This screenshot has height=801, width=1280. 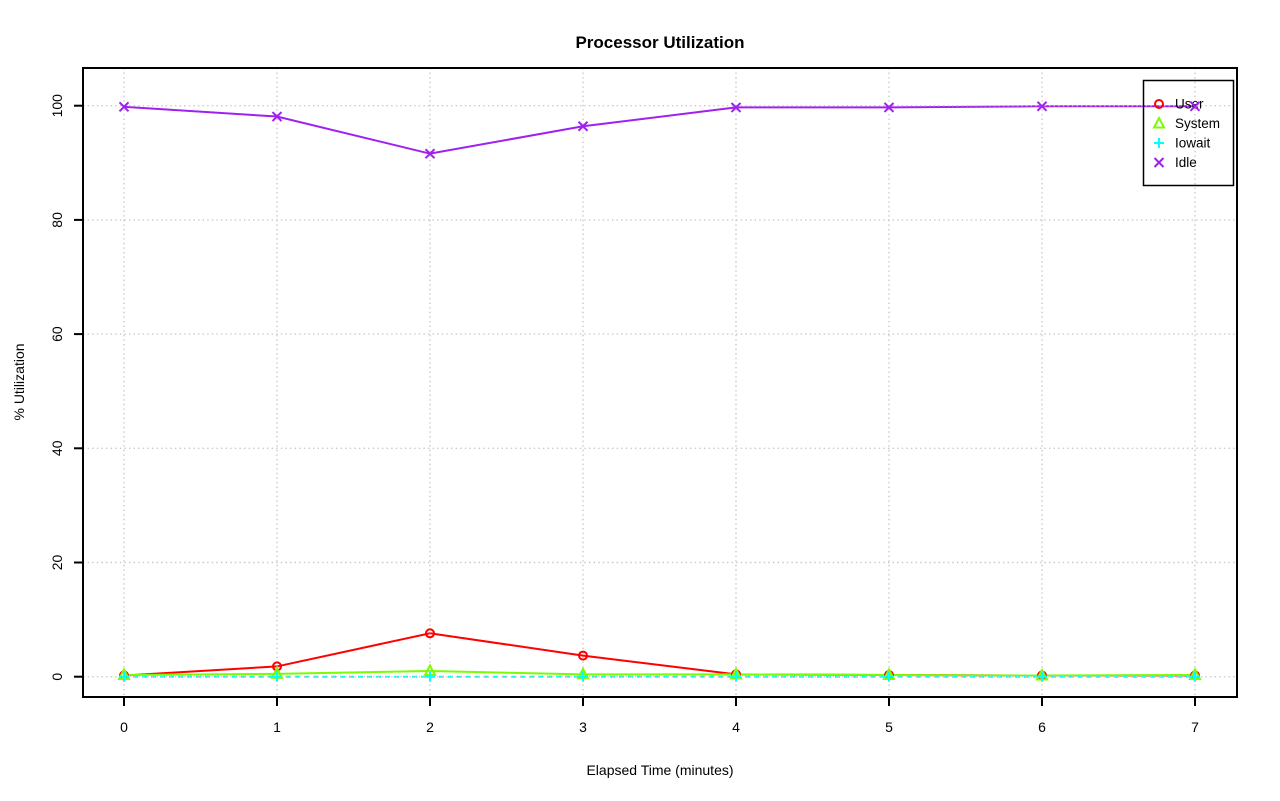 I want to click on series-line-user, so click(x=659, y=654).